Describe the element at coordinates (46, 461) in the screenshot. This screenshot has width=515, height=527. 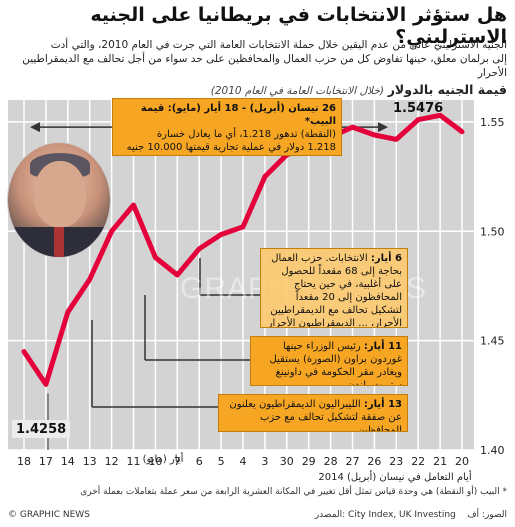
I see `x-tick-label: 17` at that location.